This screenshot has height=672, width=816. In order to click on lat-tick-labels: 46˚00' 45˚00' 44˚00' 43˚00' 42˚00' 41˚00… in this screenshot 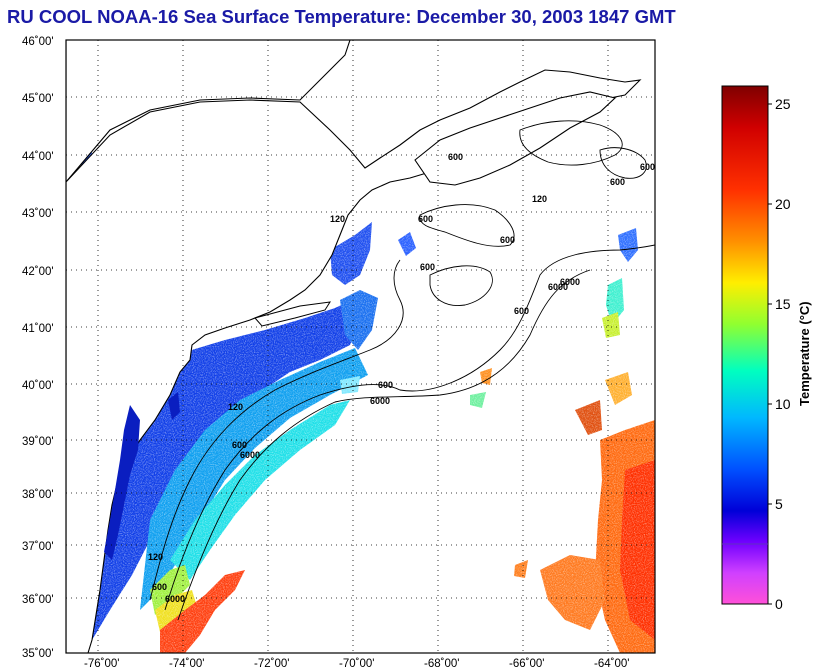, I will do `click(38, 348)`.